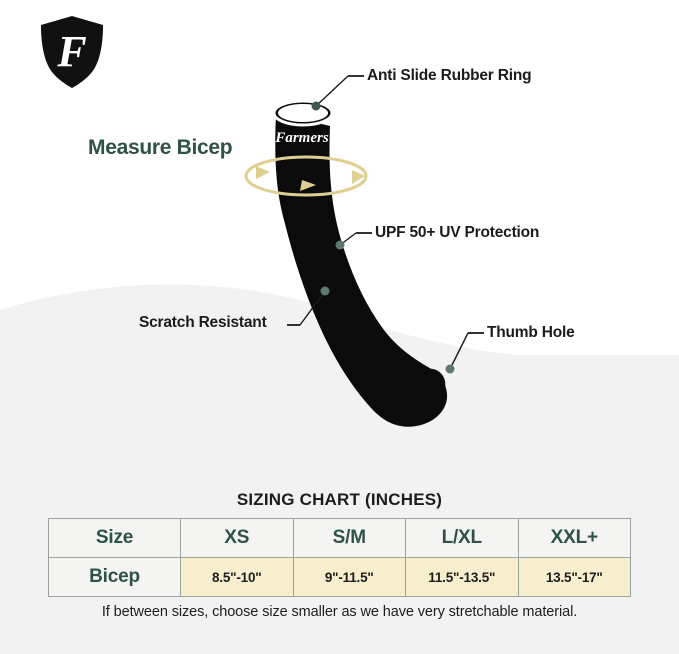 The image size is (679, 654). I want to click on sleeve-brand-text: Farmers, so click(301, 138).